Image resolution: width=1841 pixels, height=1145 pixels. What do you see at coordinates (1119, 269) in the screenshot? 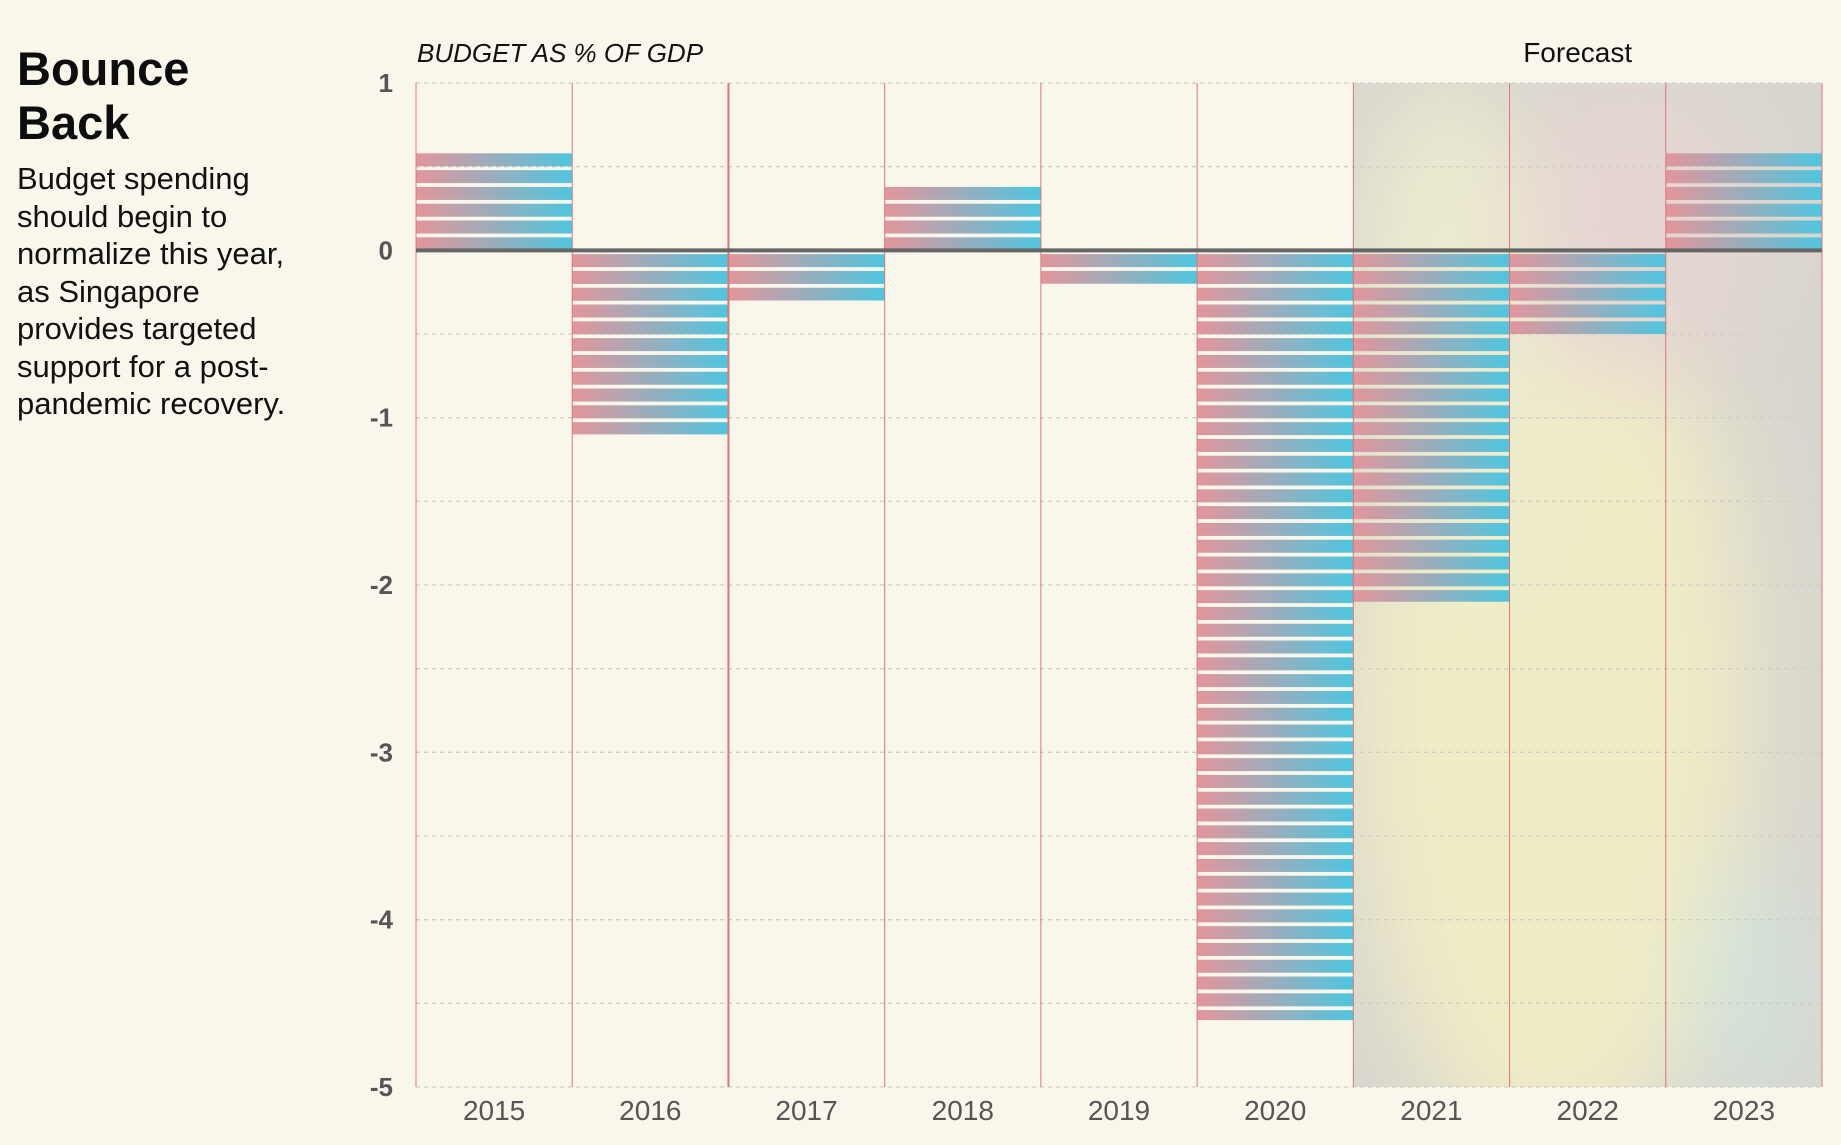
I see `bar-2019` at bounding box center [1119, 269].